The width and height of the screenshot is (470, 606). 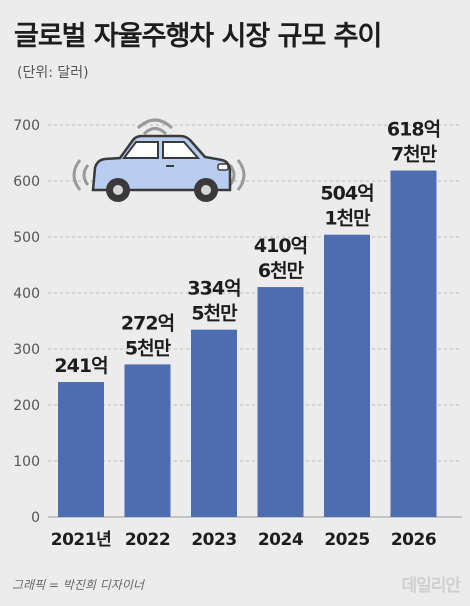 What do you see at coordinates (431, 586) in the screenshot?
I see `logo-text: 데일리안` at bounding box center [431, 586].